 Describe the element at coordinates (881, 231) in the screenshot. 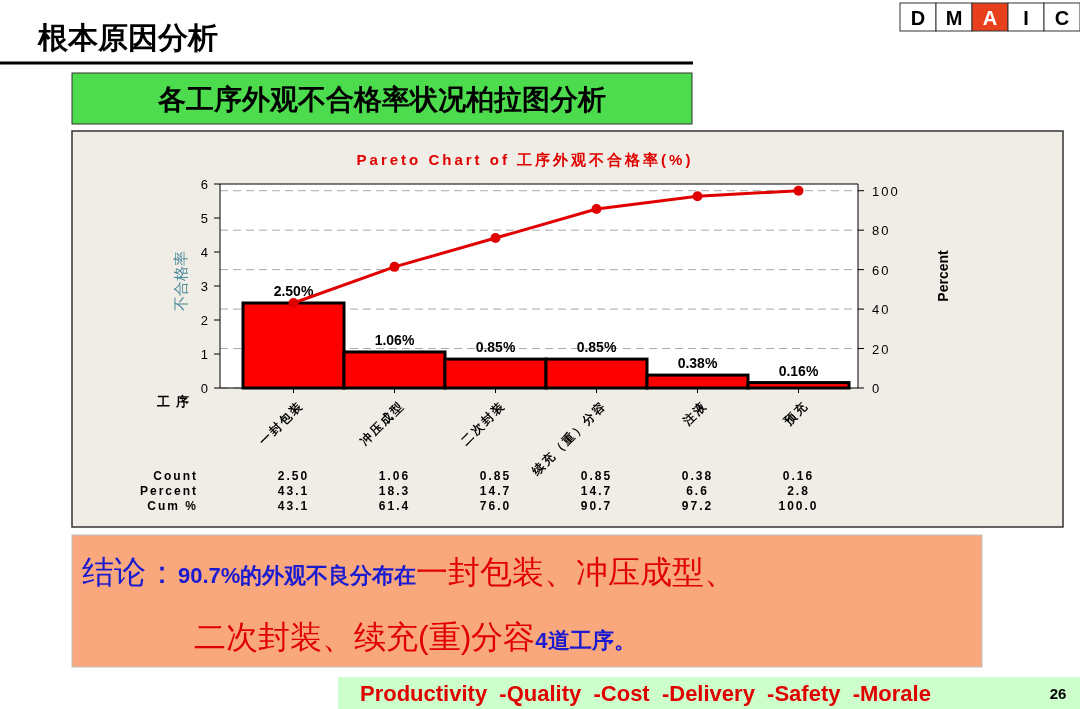

I see `y2-tick-label: 80` at that location.